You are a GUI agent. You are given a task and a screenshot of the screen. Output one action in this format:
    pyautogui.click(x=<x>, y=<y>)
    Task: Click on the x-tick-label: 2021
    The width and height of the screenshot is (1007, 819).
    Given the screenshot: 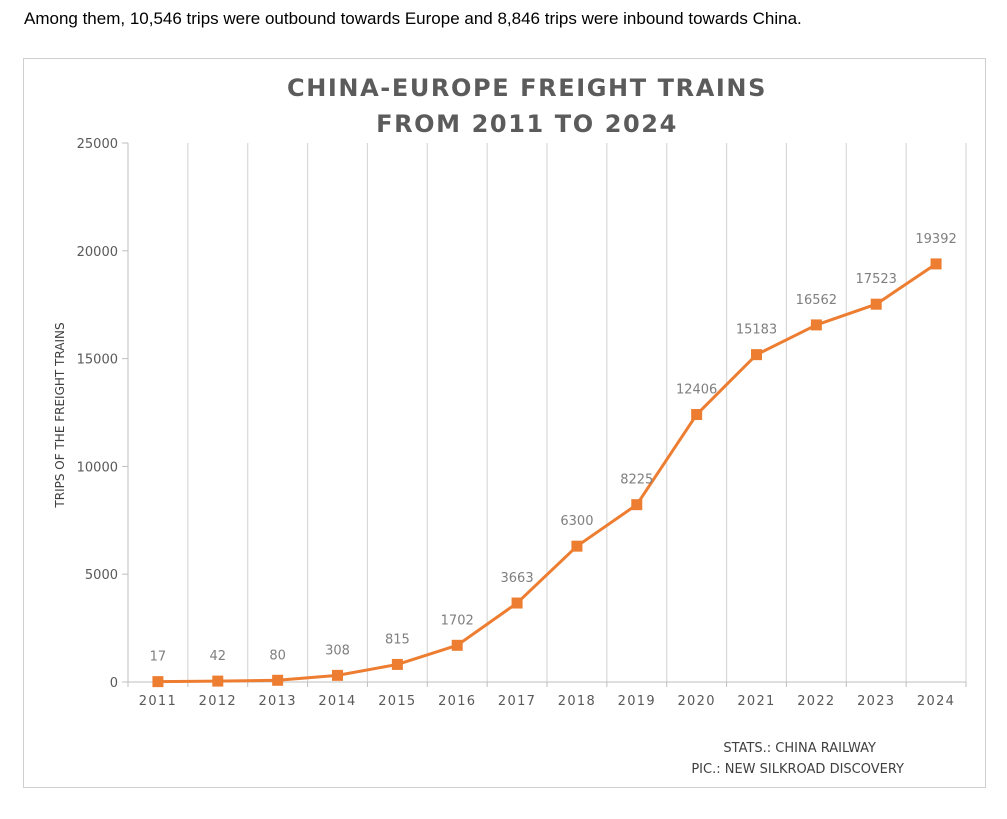 What is the action you would take?
    pyautogui.click(x=756, y=701)
    